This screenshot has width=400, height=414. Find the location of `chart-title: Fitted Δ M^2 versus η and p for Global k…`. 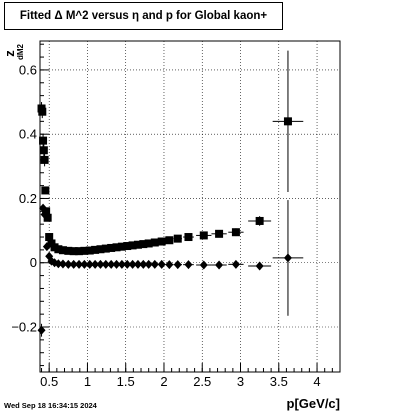

chart-title: Fitted Δ M^2 versus η and p for Global k… is located at coordinates (143, 16).